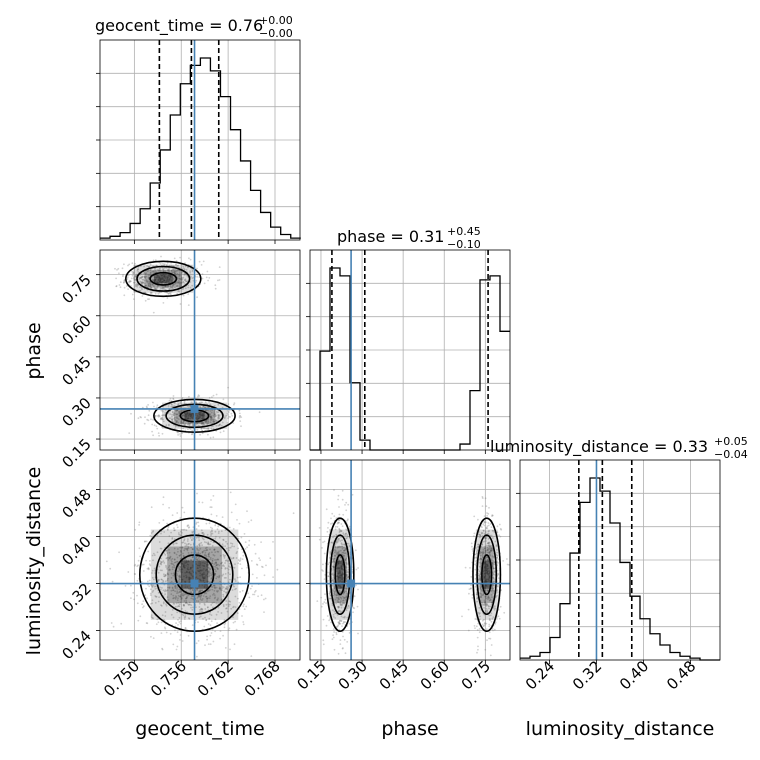 Image resolution: width=760 pixels, height=760 pixels. I want to click on hist-step, so click(620, 569).